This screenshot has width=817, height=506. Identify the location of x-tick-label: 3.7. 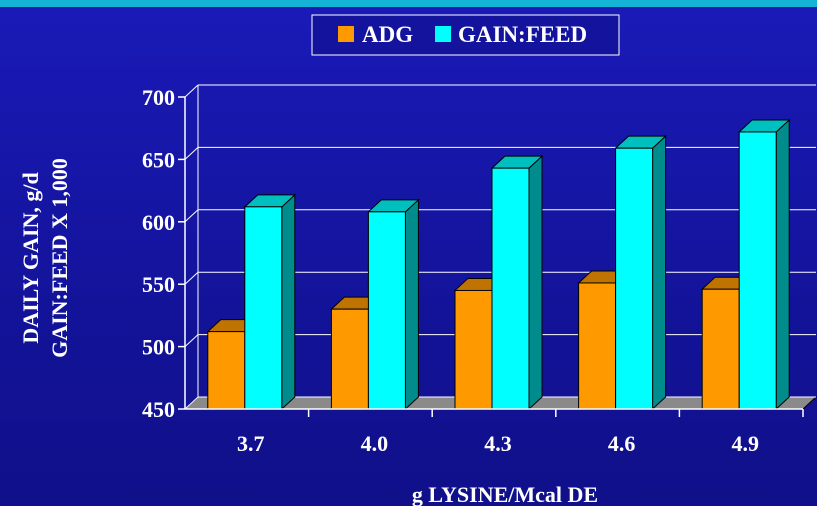
(251, 443).